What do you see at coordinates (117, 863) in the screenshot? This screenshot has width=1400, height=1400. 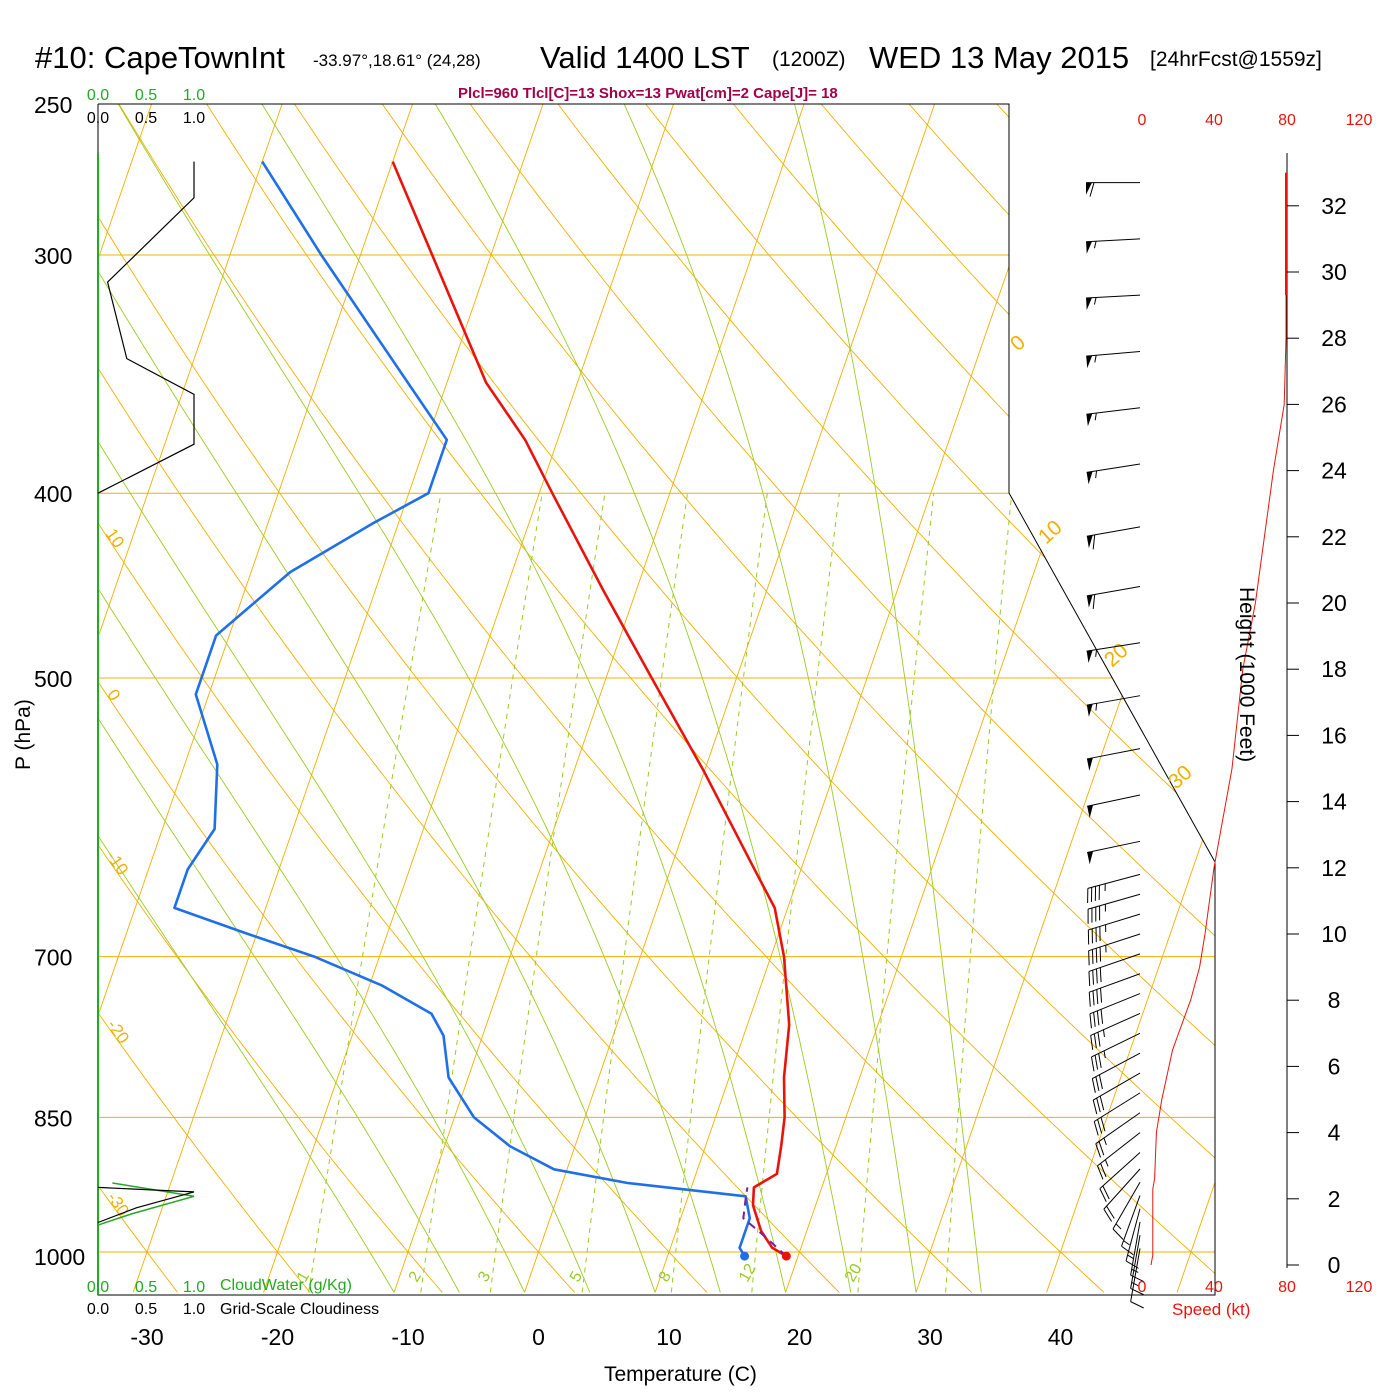 I see `dry-adiabat-label: -10` at bounding box center [117, 863].